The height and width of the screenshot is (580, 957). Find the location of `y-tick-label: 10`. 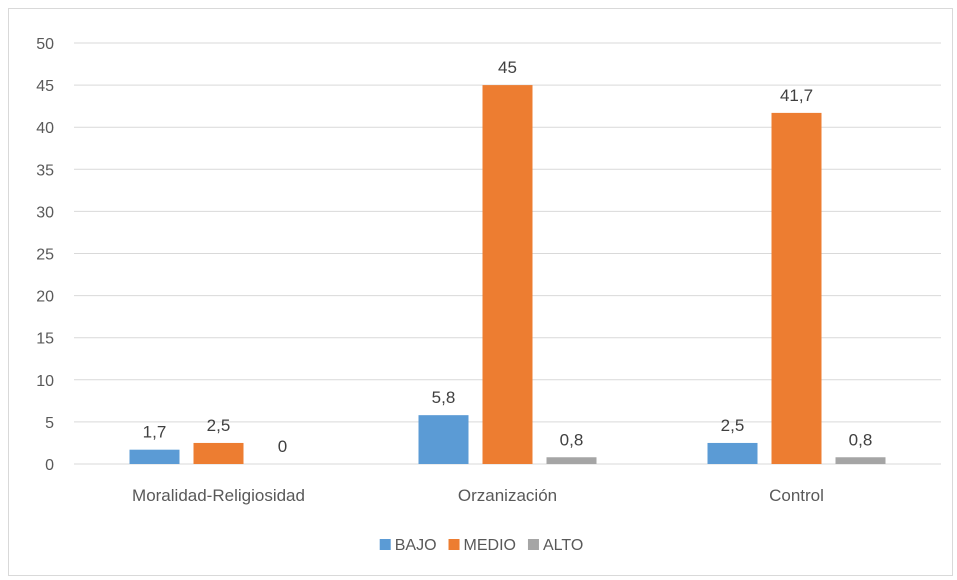

y-tick-label: 10 is located at coordinates (45, 381).